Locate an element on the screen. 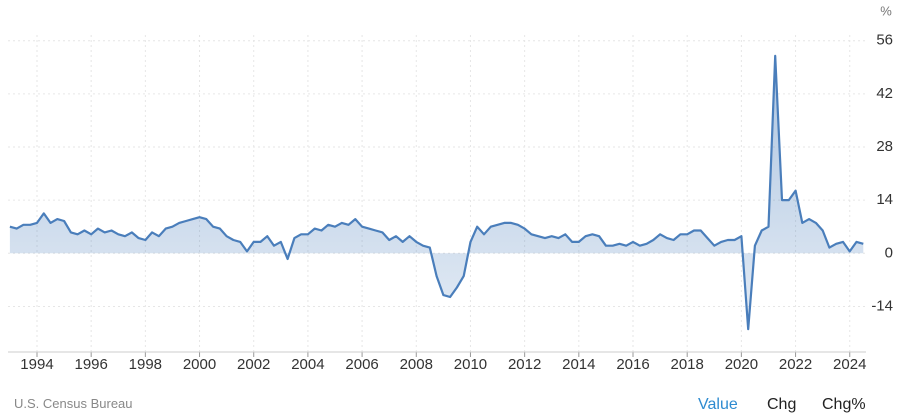 This screenshot has height=420, width=900. x-tick-label: 2018 is located at coordinates (687, 364).